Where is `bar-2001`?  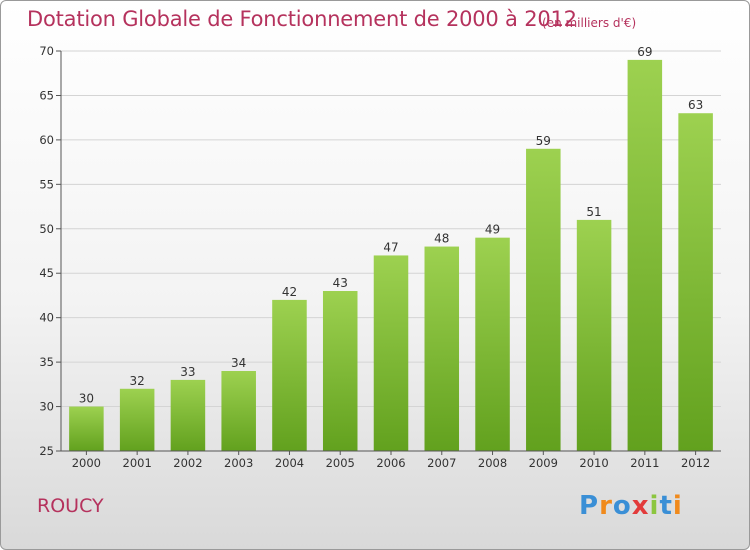 bar-2001 is located at coordinates (137, 419).